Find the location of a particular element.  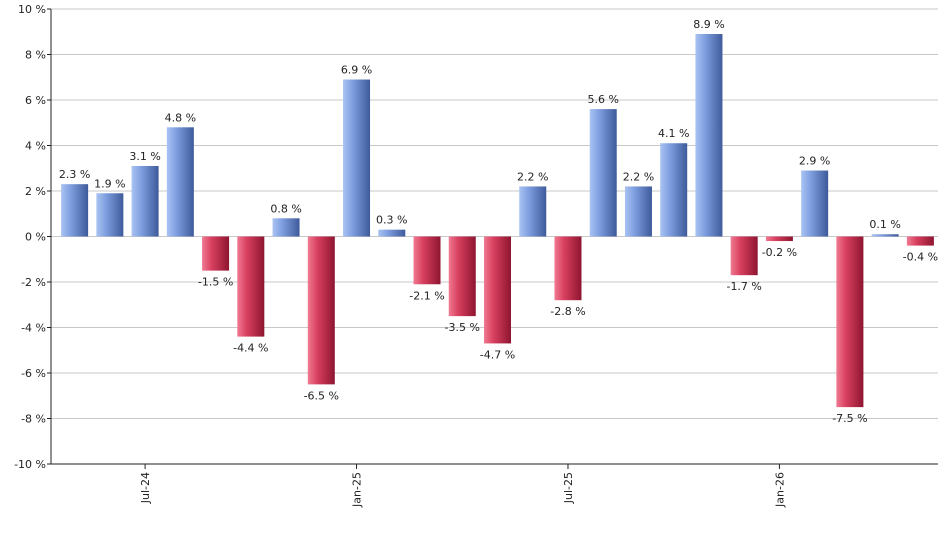

data-label: -3.5 % is located at coordinates (462, 327).